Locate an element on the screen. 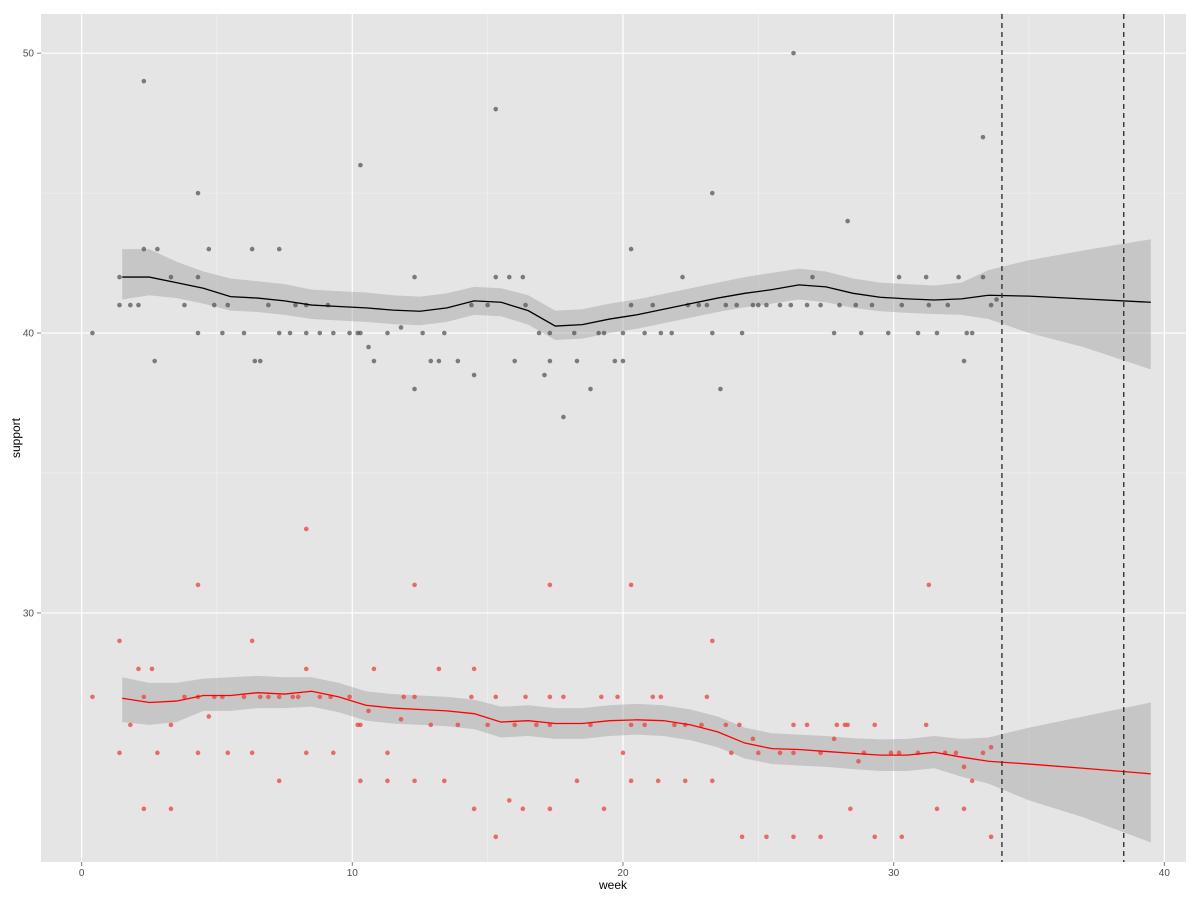 The image size is (1200, 900). x-axis-title: week is located at coordinates (613, 885).